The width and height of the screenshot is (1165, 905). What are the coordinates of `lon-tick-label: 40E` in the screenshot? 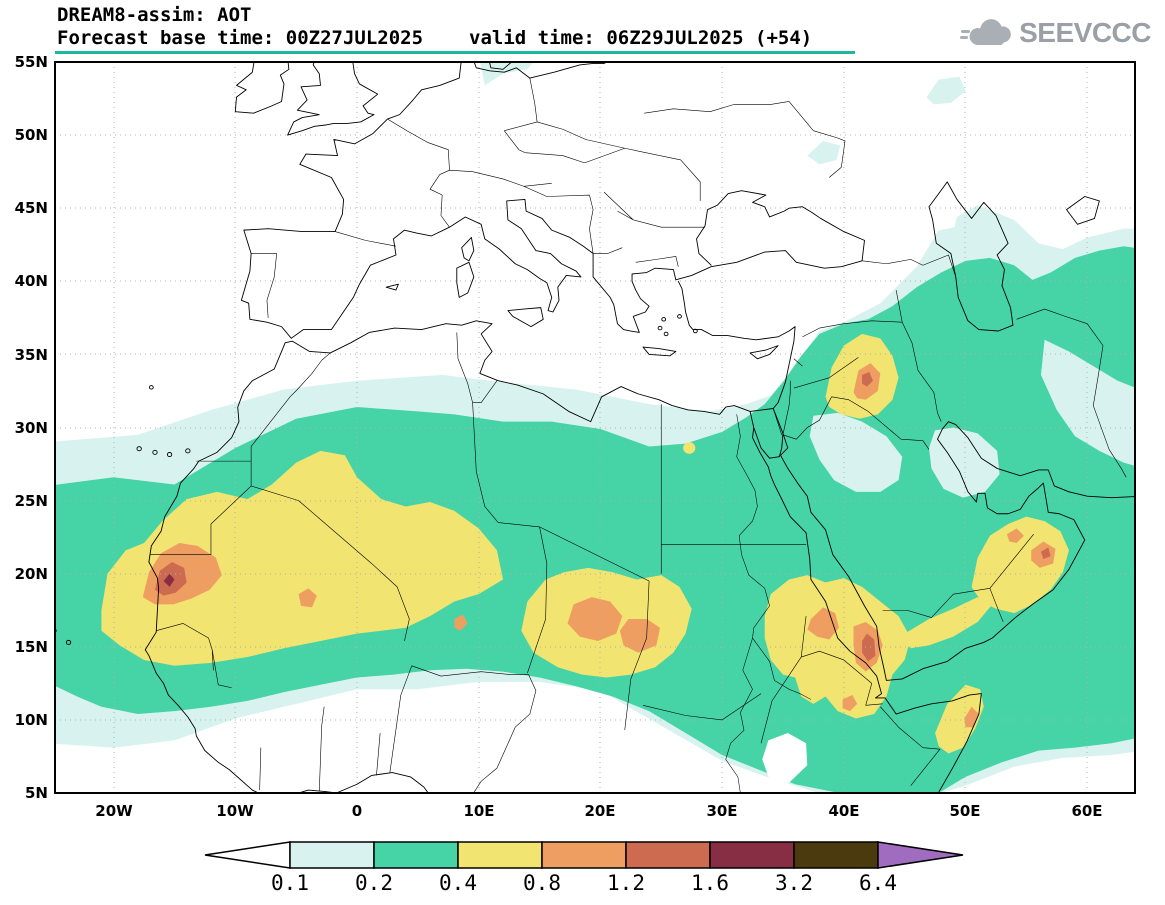 It's located at (843, 811).